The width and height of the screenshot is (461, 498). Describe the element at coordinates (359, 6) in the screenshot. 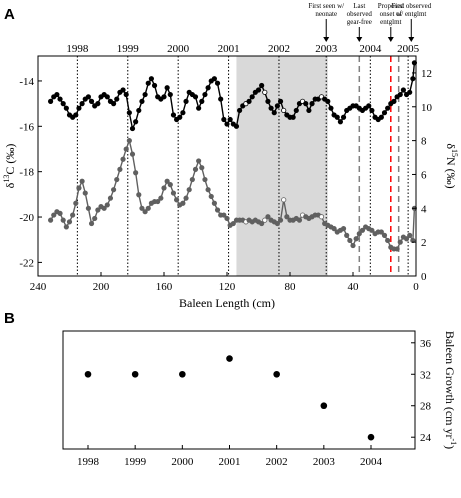

I see `annotation-text: Last` at that location.